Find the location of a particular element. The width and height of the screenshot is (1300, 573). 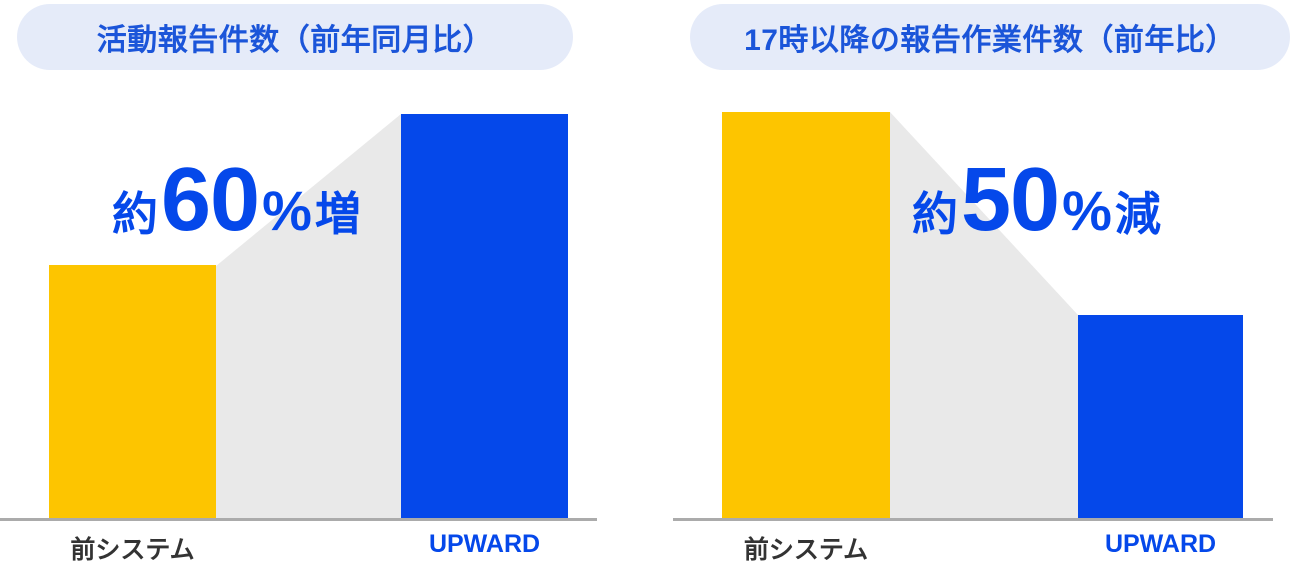

chart-title: 活動報告件数（前年同月比） is located at coordinates (295, 40).